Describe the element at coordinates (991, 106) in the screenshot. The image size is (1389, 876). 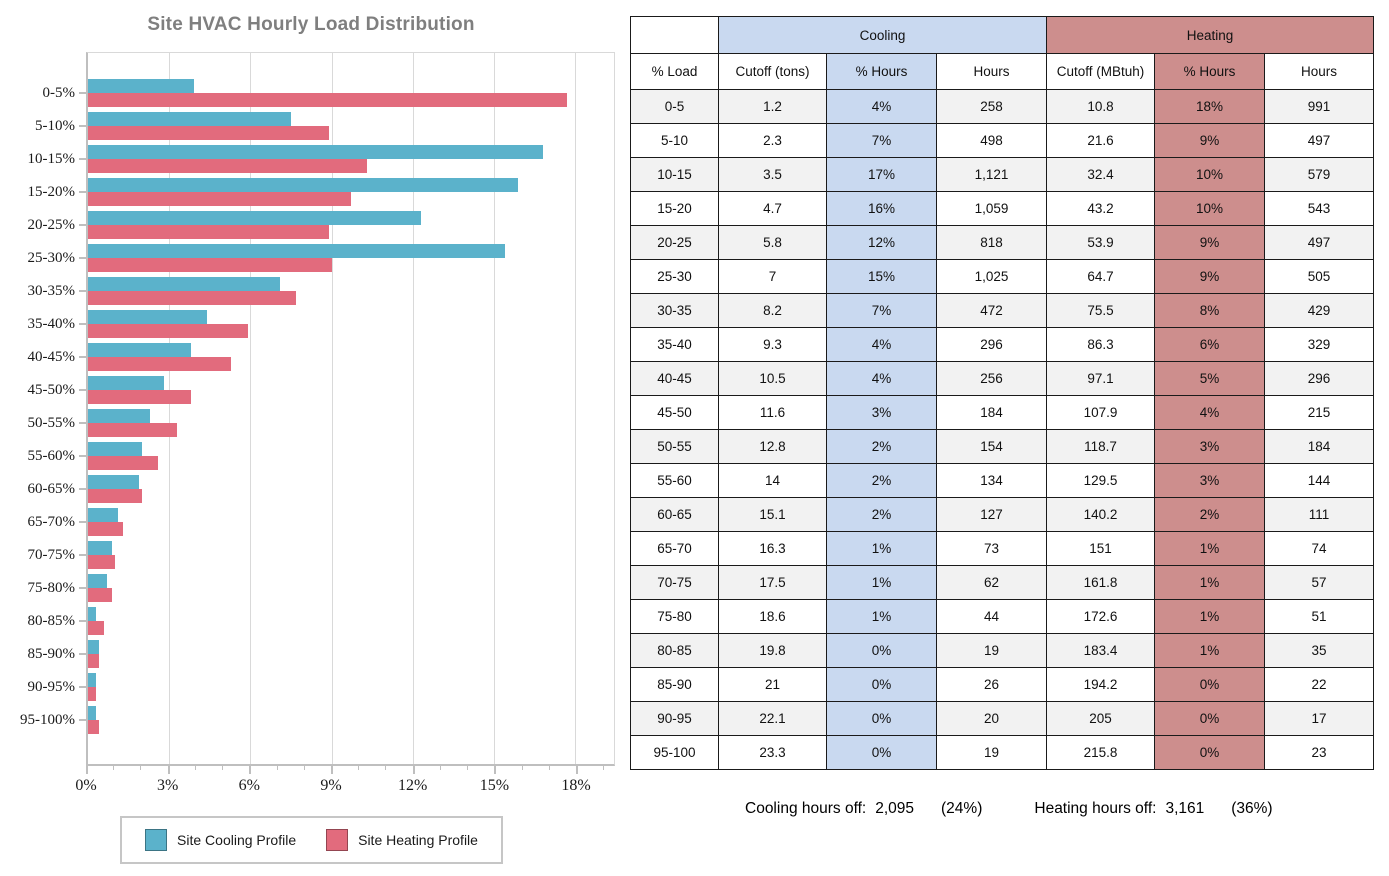
I see `table-cell: 258` at that location.